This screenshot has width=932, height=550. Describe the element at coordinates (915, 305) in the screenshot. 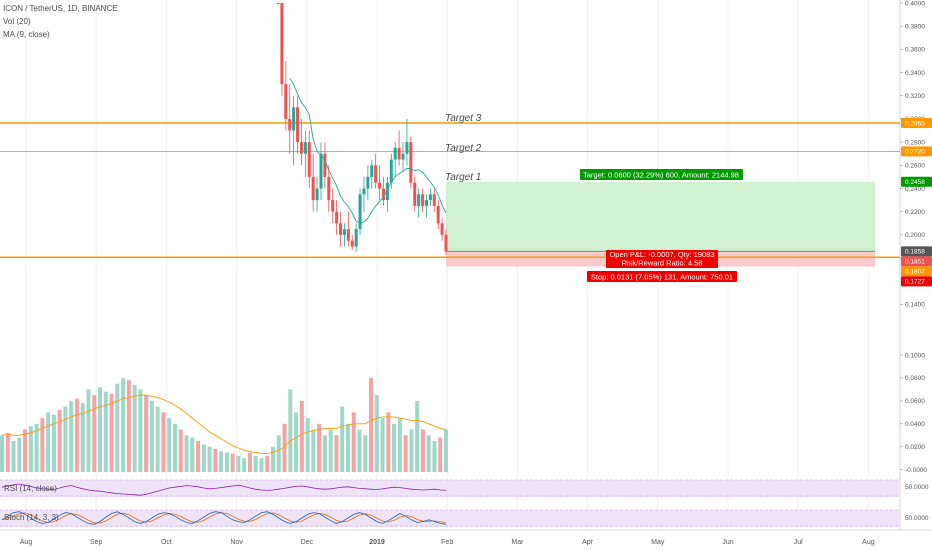

I see `price-tick-label: 0.1400` at that location.